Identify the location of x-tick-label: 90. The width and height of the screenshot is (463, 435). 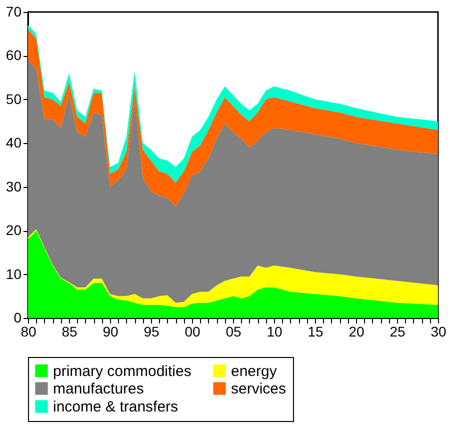
(110, 332).